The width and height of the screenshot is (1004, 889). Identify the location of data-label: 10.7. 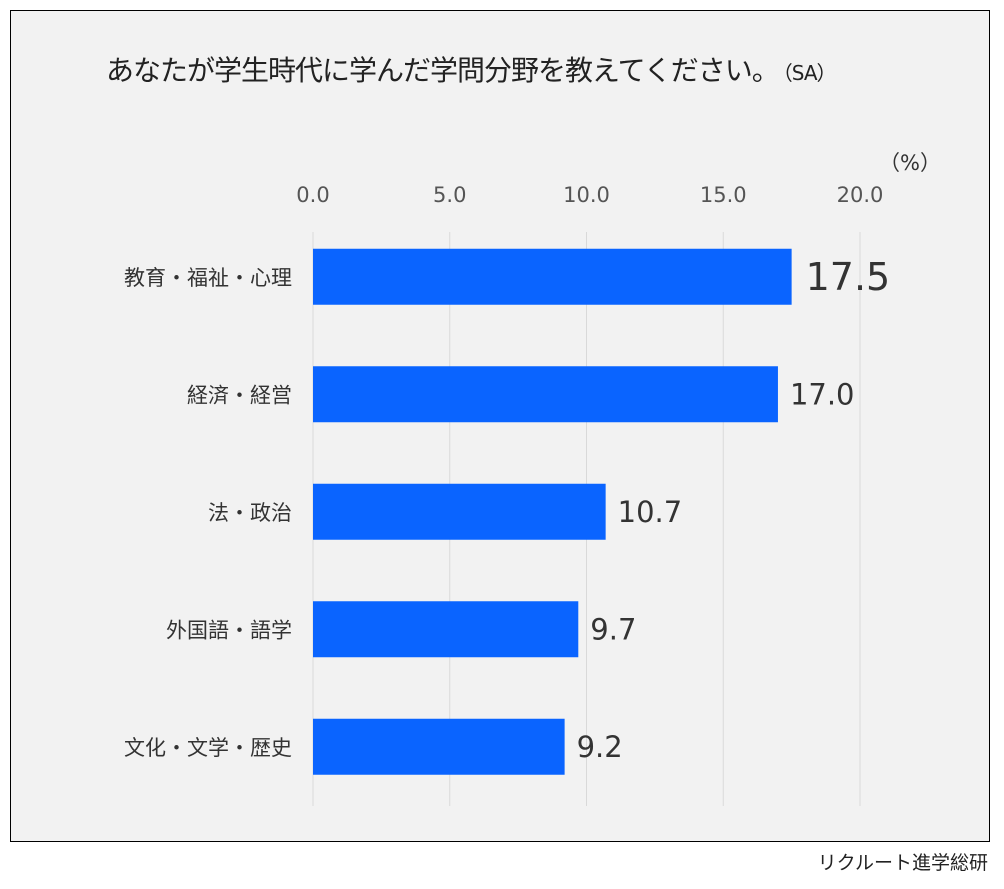
(650, 512).